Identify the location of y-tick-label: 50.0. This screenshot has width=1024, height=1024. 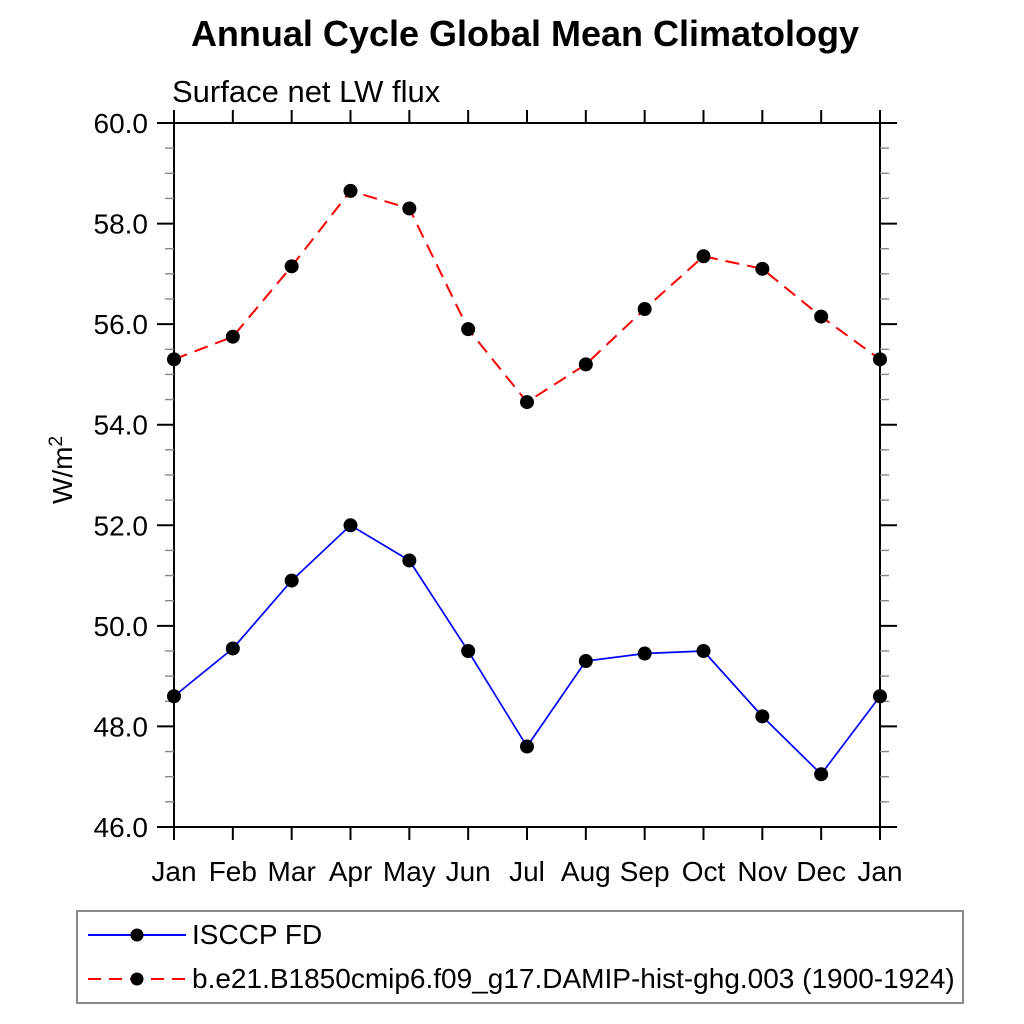
(121, 626).